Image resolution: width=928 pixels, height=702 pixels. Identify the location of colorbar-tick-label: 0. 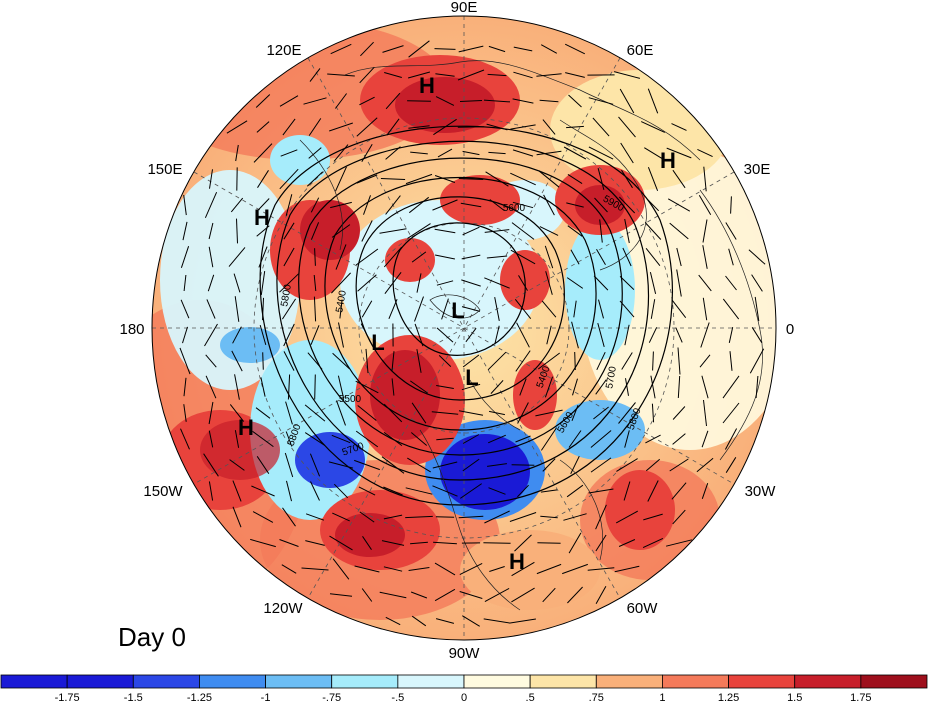
(464, 697).